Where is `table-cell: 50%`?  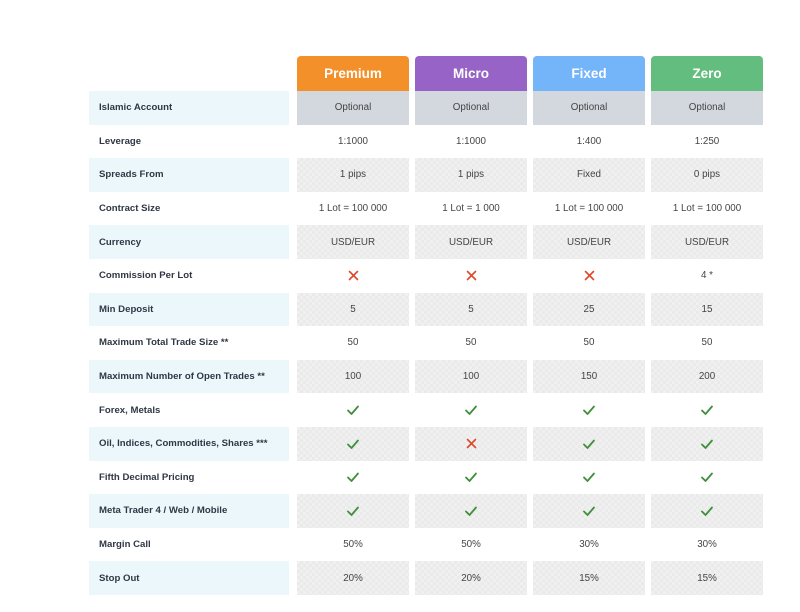
table-cell: 50% is located at coordinates (353, 545).